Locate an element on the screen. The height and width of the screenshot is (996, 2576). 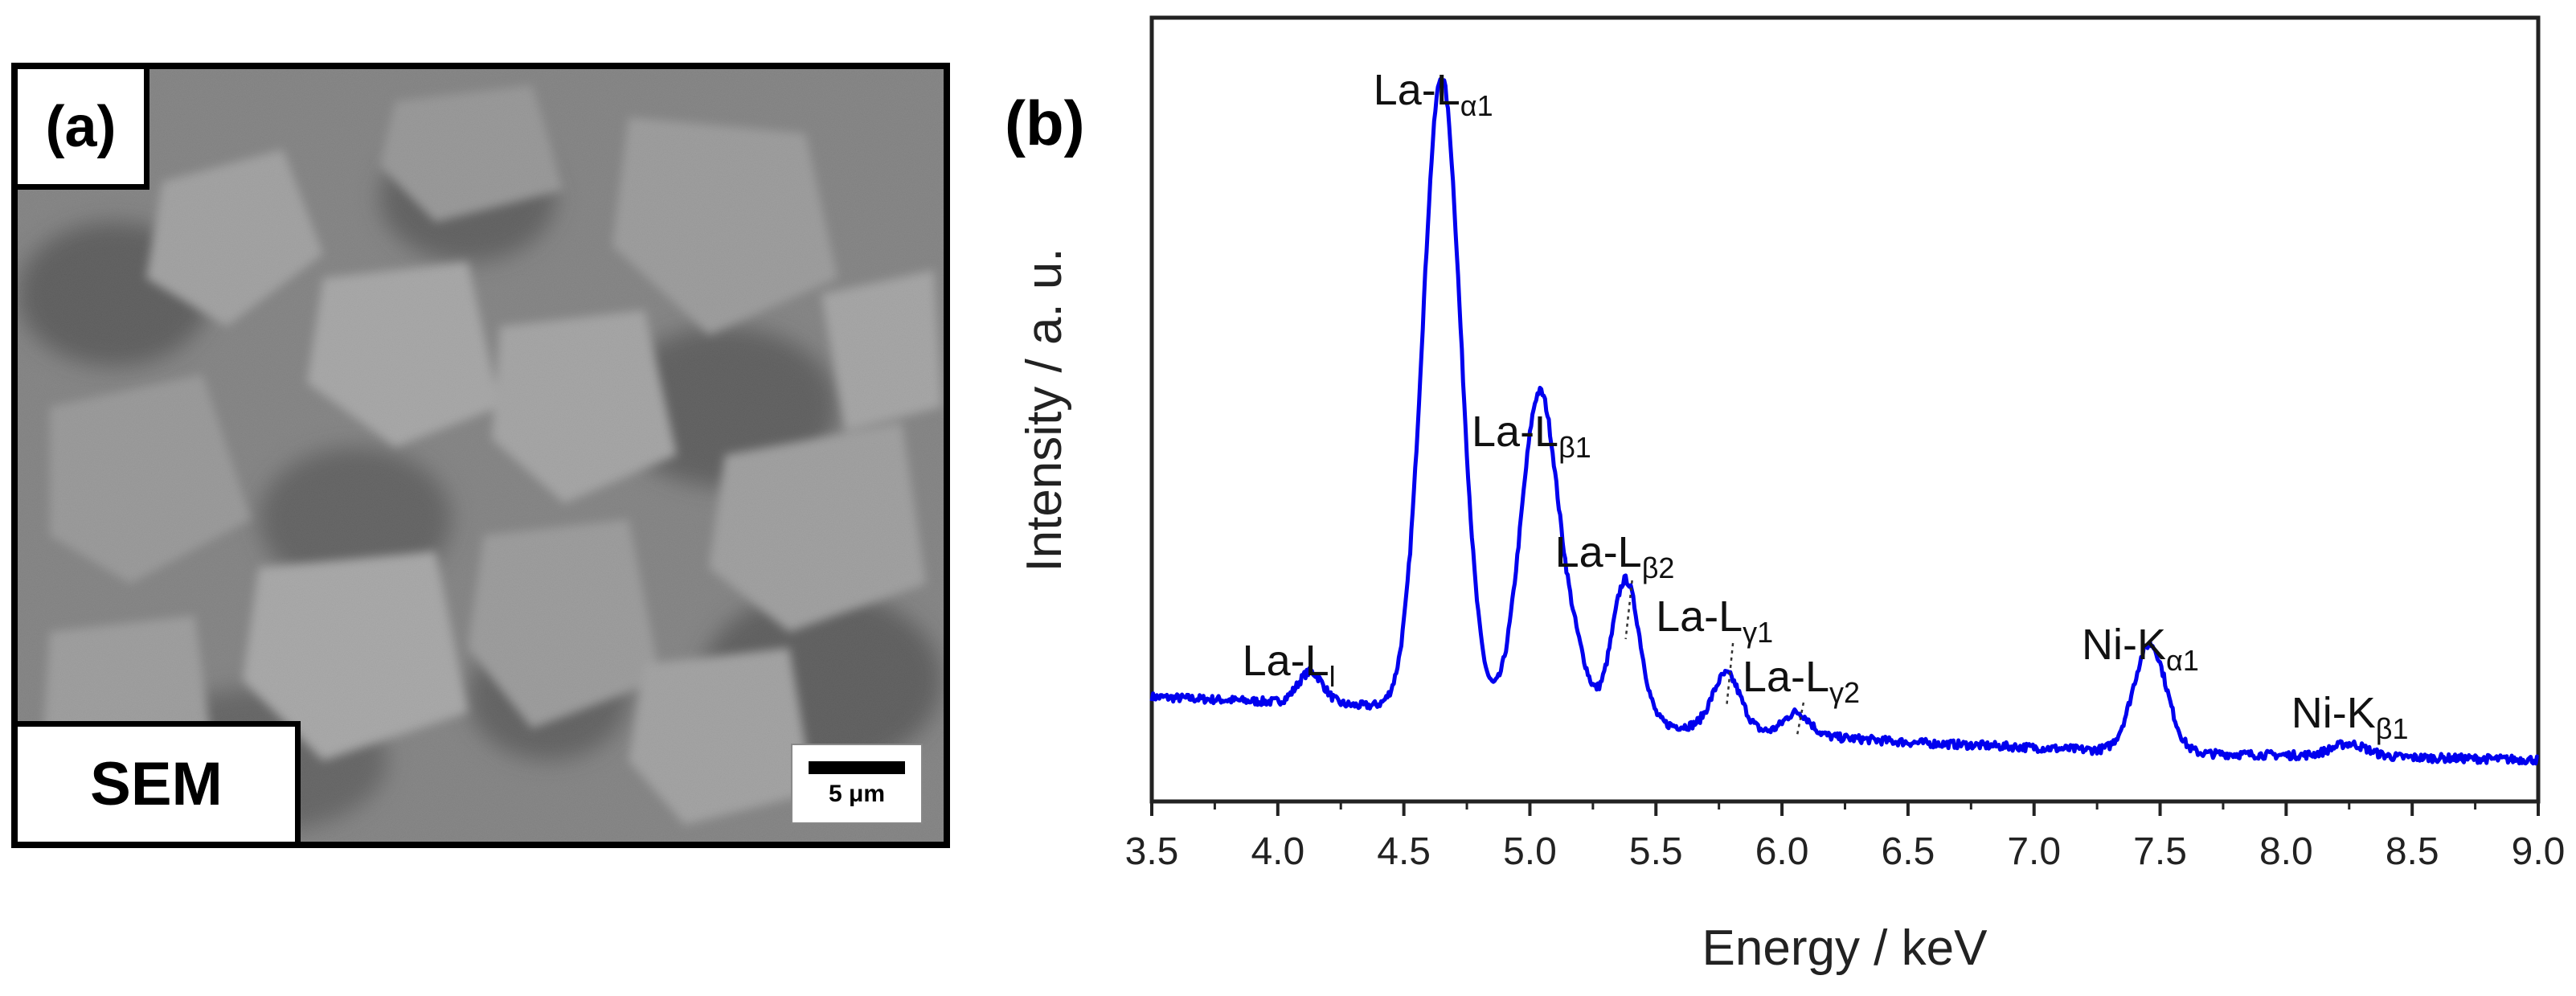
peak-label: Ni-Kα1 is located at coordinates (2140, 649).